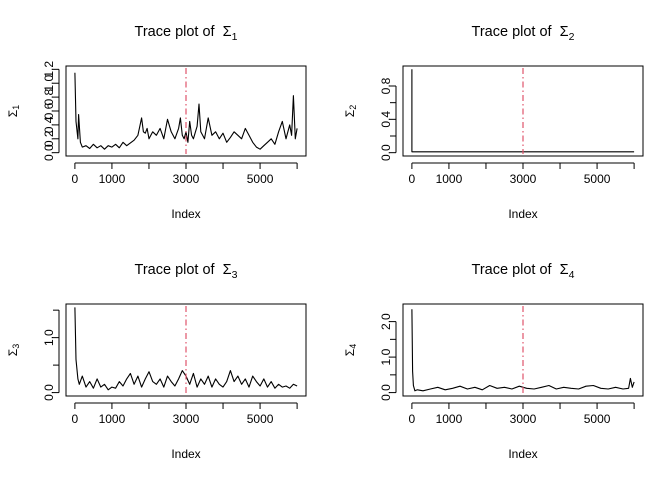  What do you see at coordinates (572, 275) in the screenshot?
I see `title-subscript: 4` at bounding box center [572, 275].